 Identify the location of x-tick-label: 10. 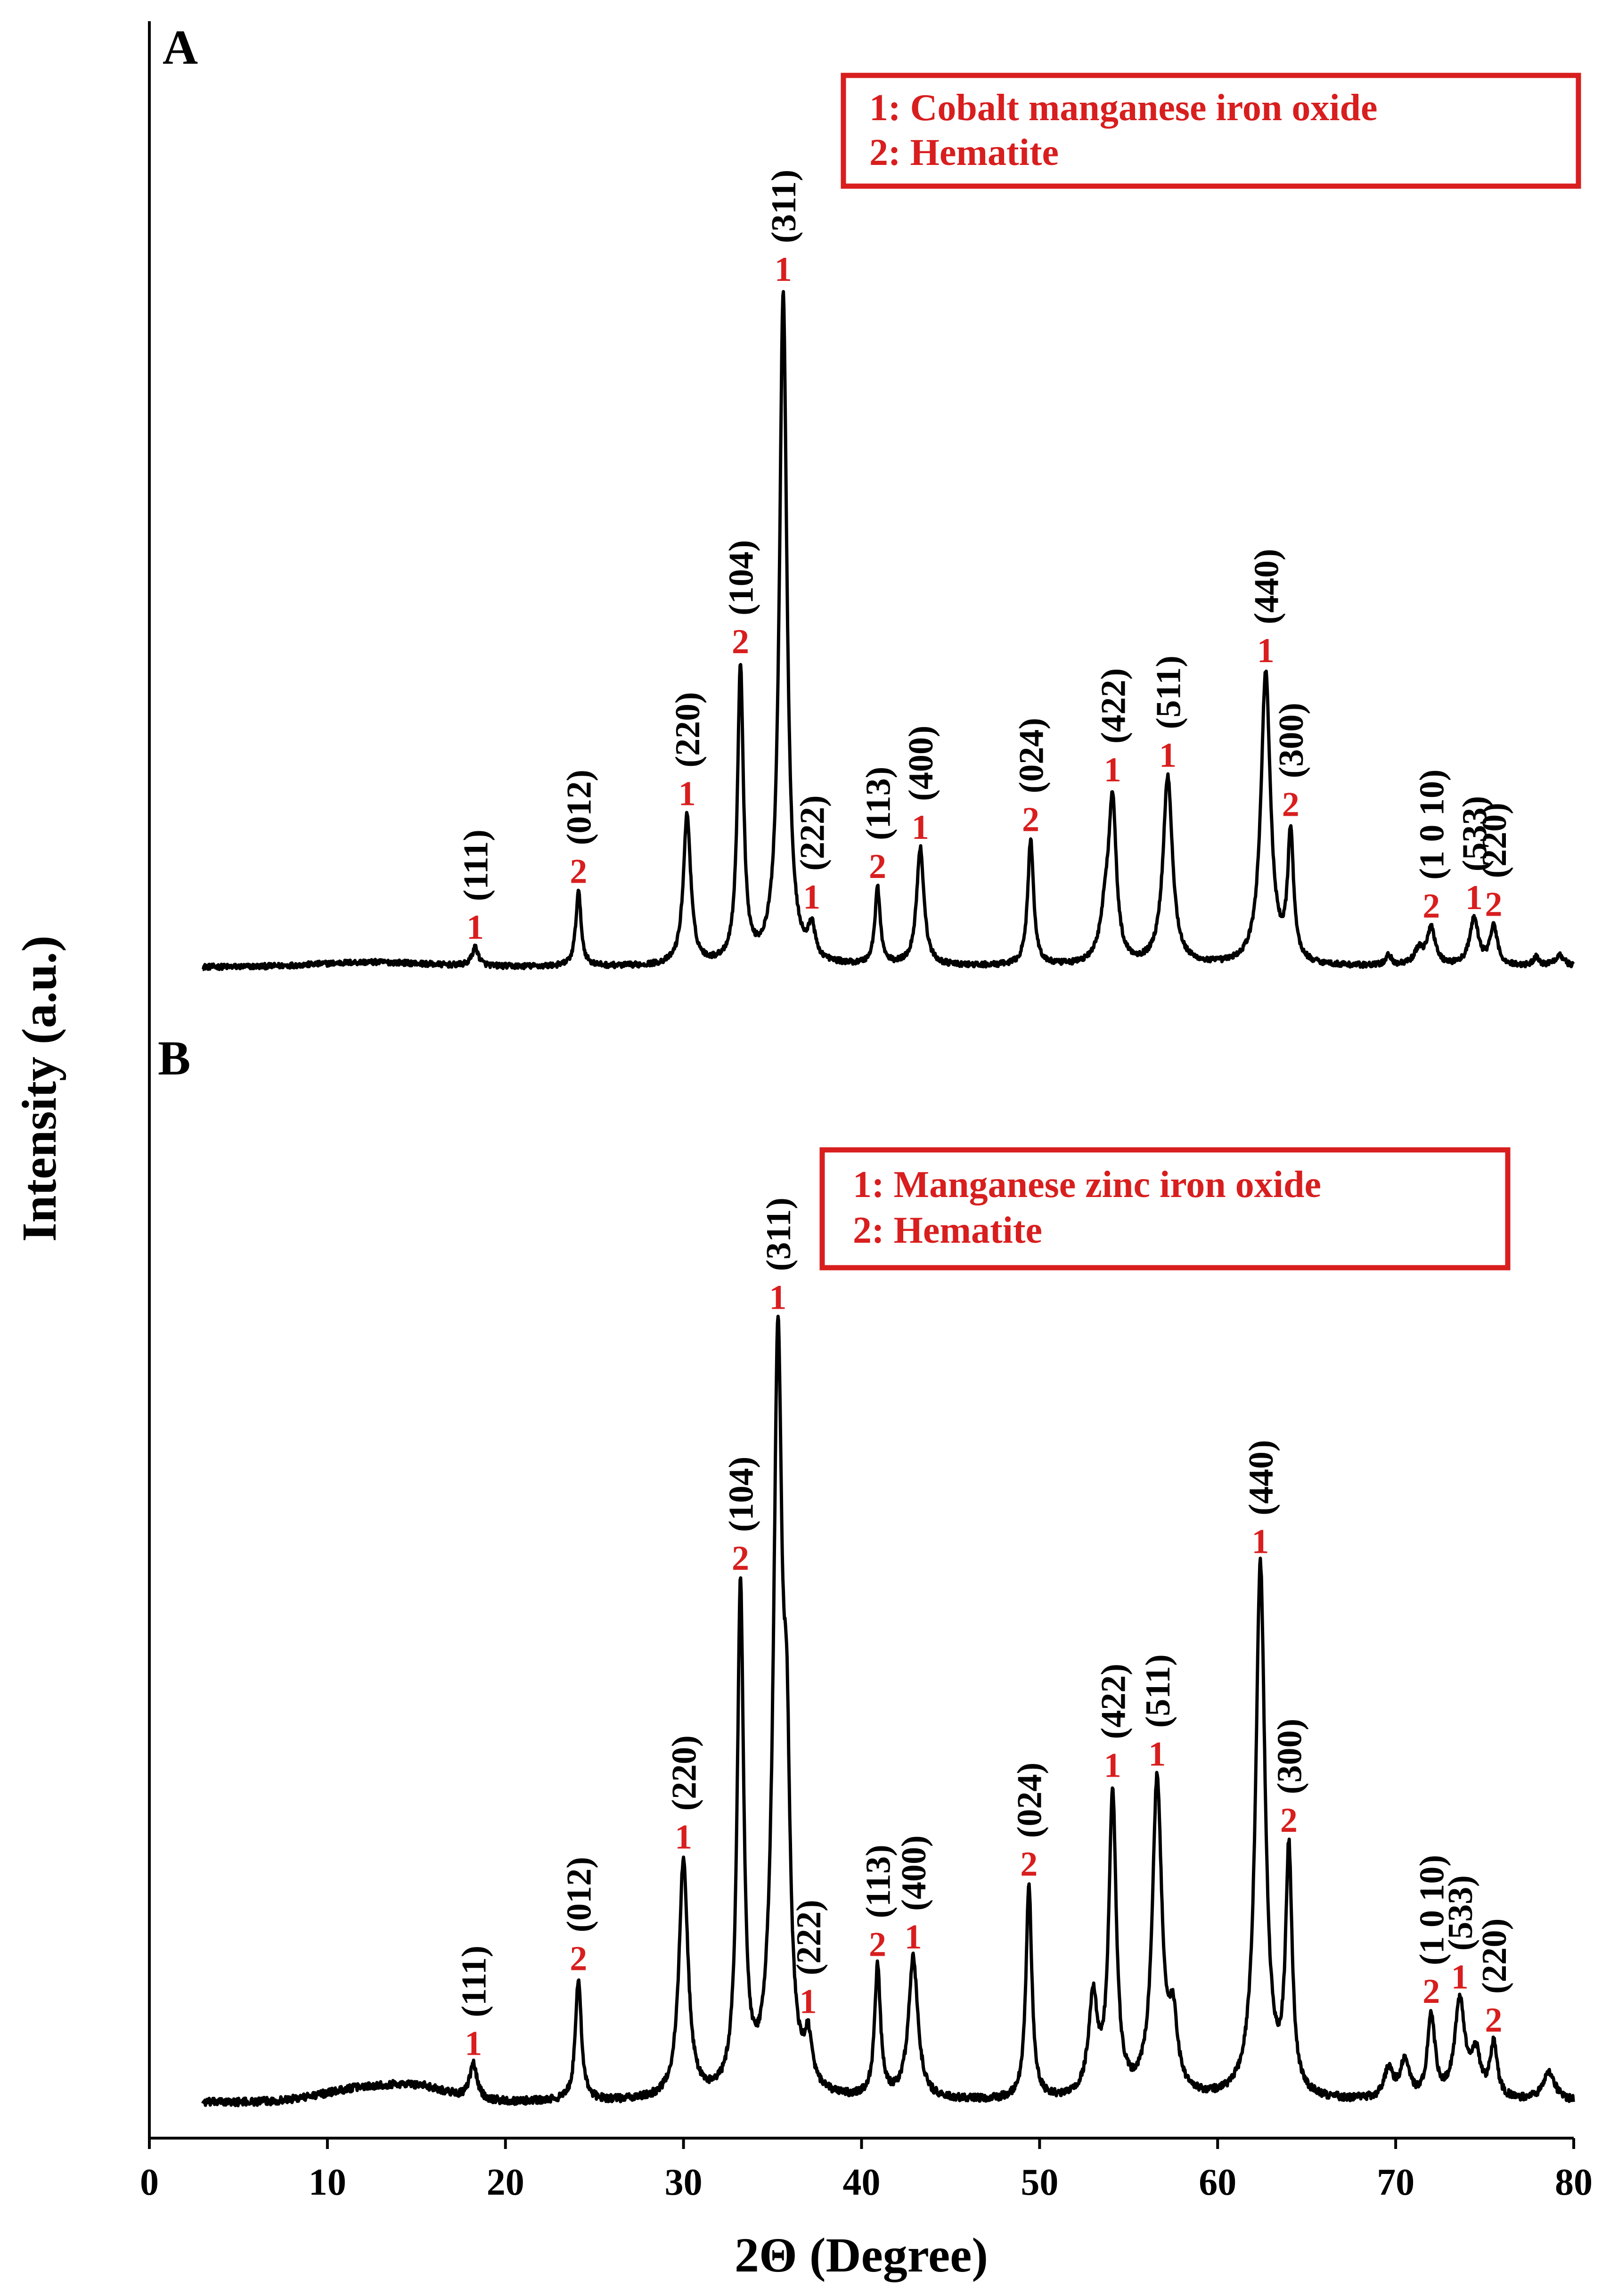
(327, 2182).